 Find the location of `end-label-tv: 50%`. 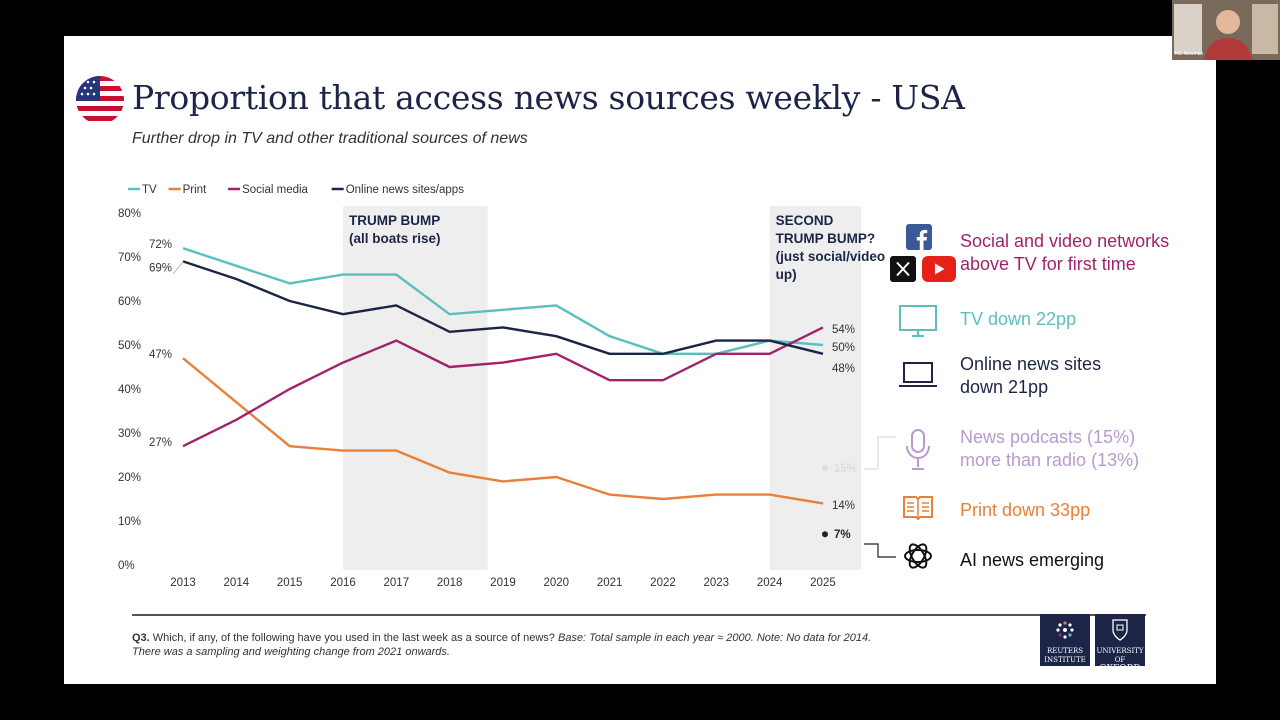

end-label-tv: 50% is located at coordinates (843, 348).